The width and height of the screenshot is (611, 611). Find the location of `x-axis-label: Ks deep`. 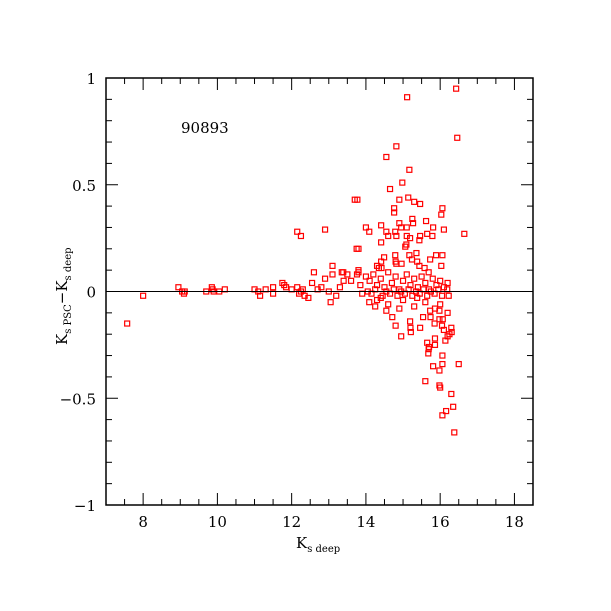

x-axis-label: Ks deep is located at coordinates (318, 544).